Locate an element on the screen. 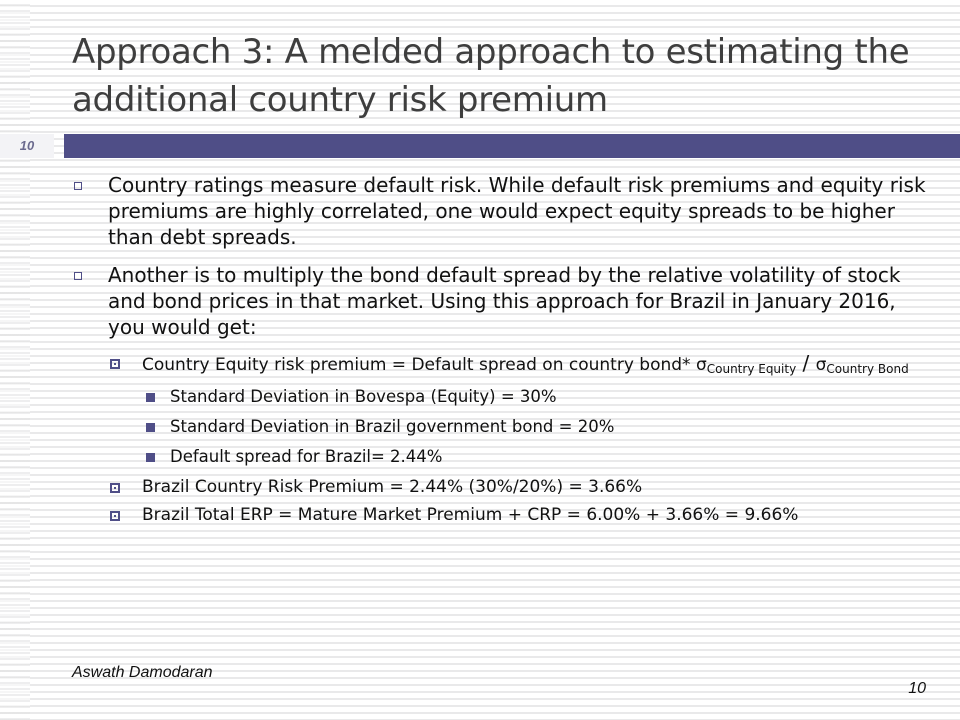 This screenshot has height=720, width=960. title-divider-bar: 10 is located at coordinates (480, 146).